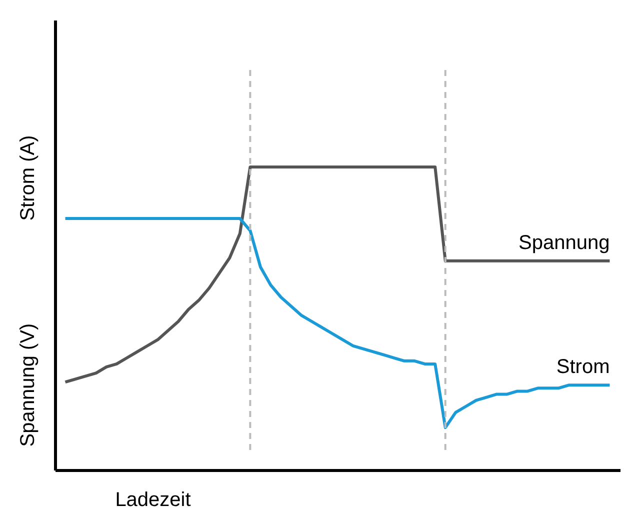 Image resolution: width=627 pixels, height=512 pixels. Describe the element at coordinates (28, 178) in the screenshot. I see `text: Strom (A)` at that location.